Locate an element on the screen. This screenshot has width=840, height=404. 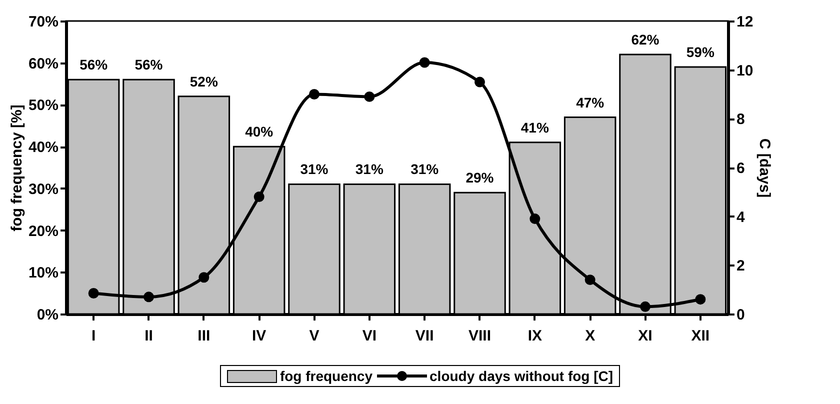
y-tick-label: 30% is located at coordinates (43, 189).